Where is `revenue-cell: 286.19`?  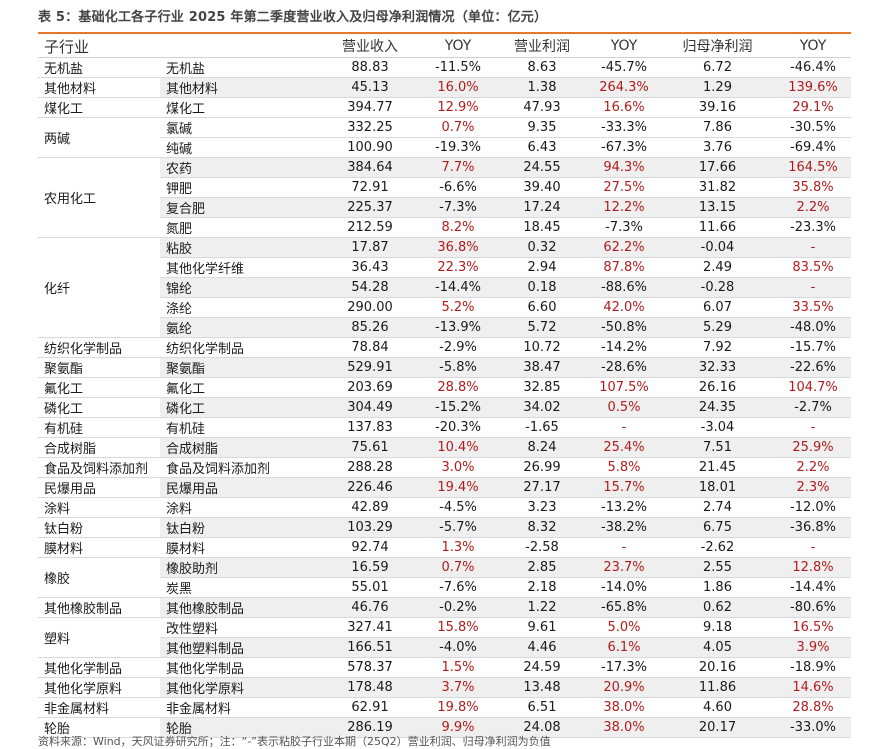
revenue-cell: 286.19 is located at coordinates (370, 727).